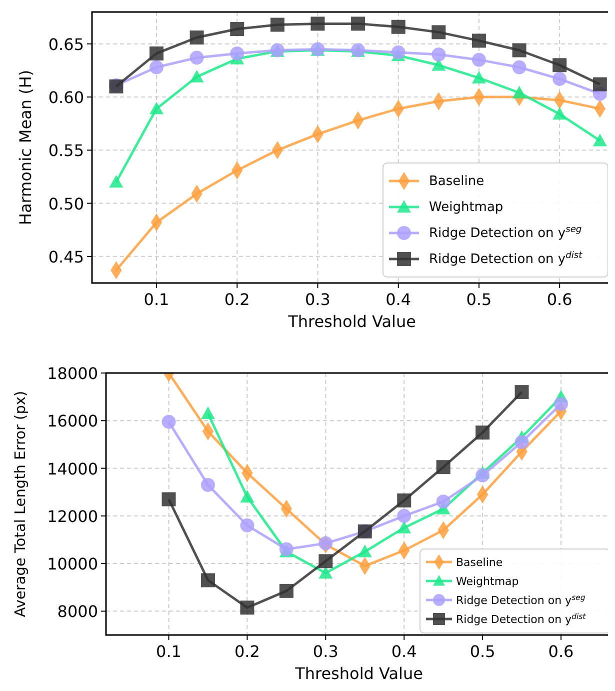  What do you see at coordinates (66, 44) in the screenshot?
I see `y-tick-label: 0.65` at bounding box center [66, 44].